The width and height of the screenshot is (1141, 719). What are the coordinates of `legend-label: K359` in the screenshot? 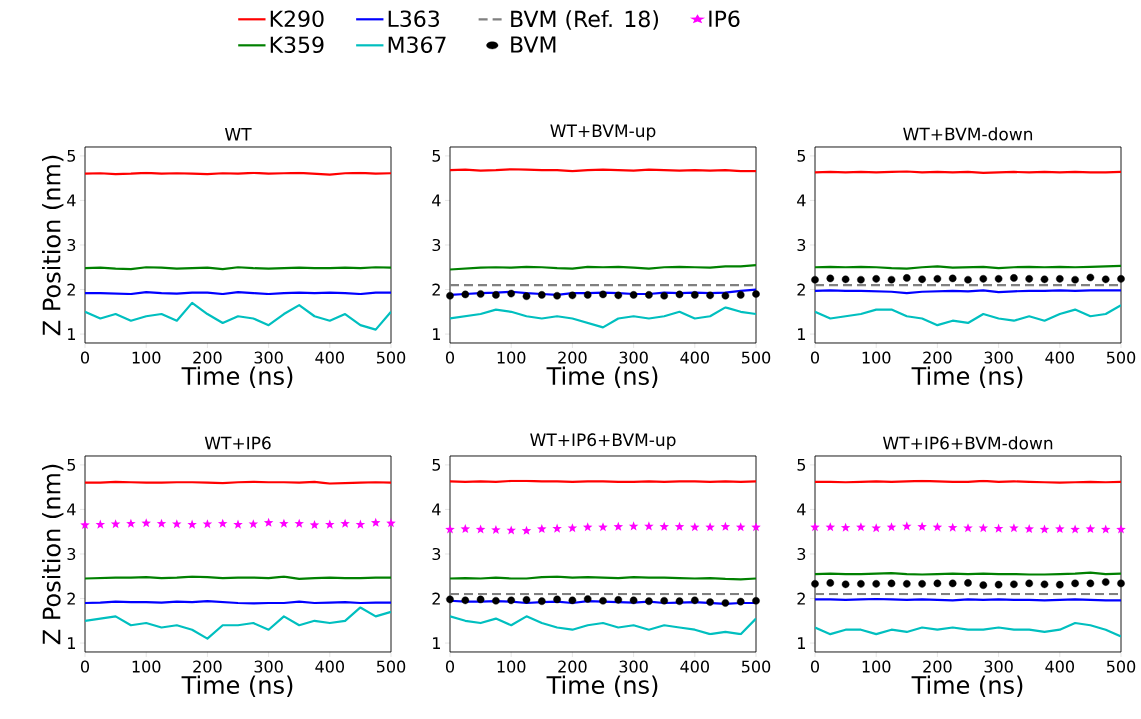 It's located at (297, 45).